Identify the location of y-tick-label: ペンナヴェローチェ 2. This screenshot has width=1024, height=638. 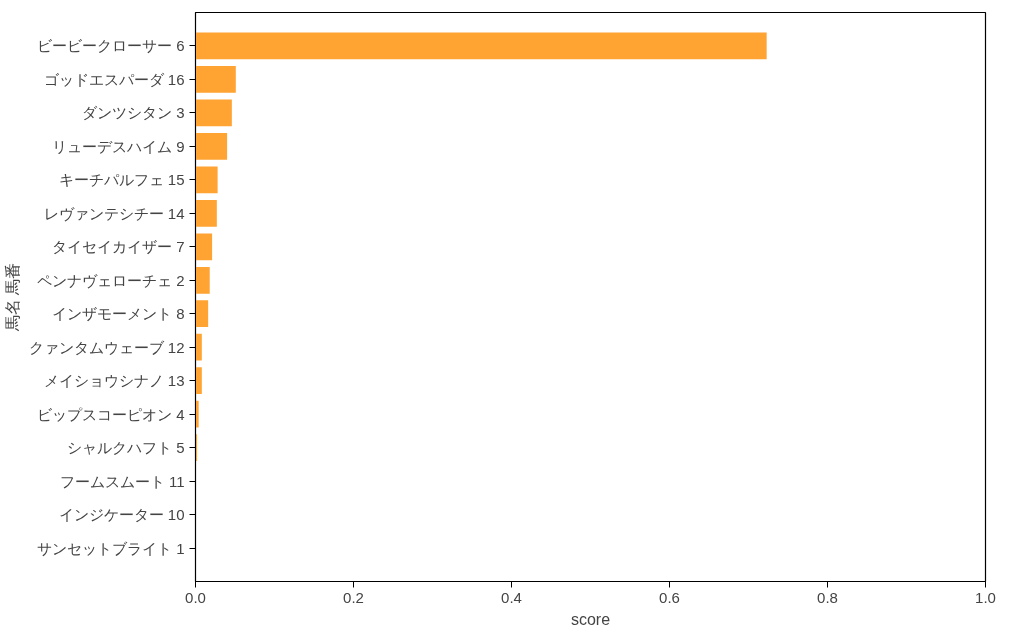
(110, 280).